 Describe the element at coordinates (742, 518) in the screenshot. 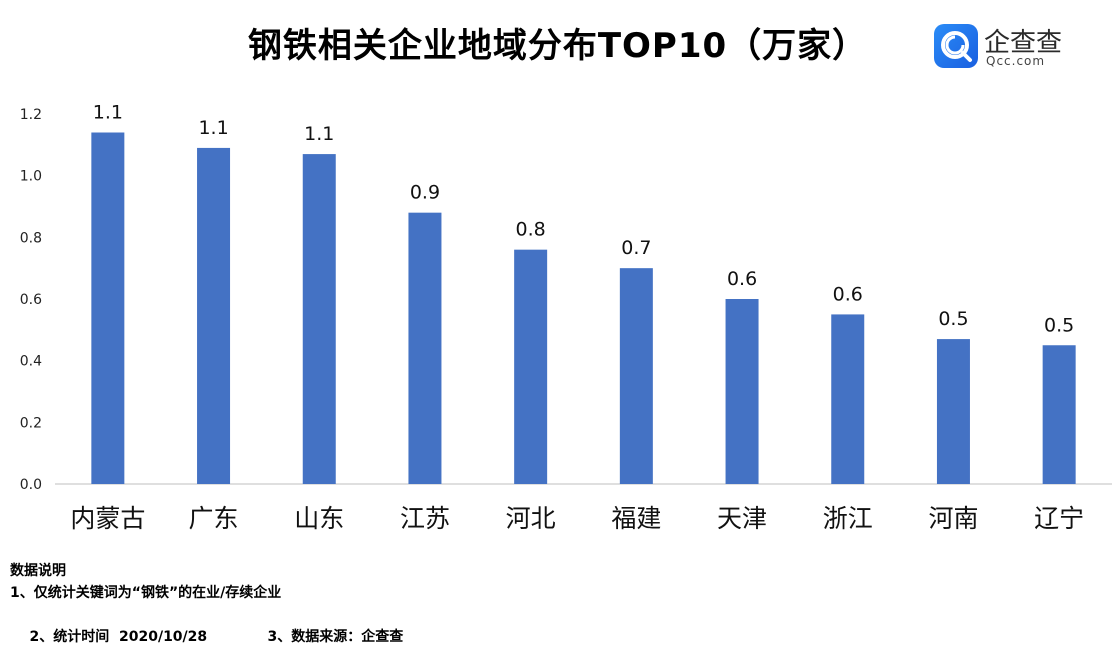

I see `category-label: 天津` at that location.